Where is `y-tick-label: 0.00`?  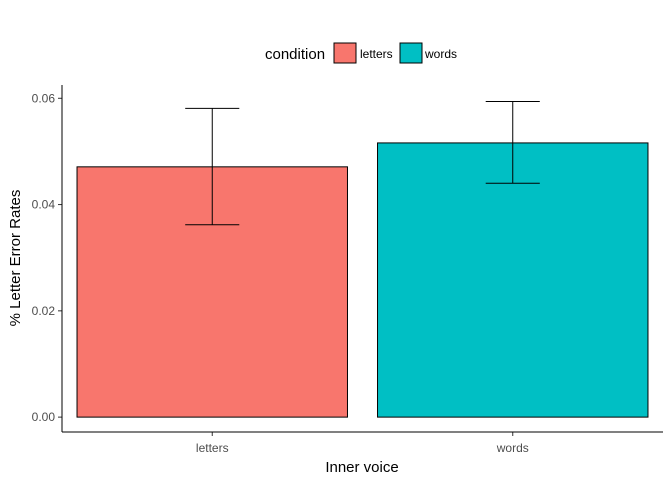 y-tick-label: 0.00 is located at coordinates (44, 417).